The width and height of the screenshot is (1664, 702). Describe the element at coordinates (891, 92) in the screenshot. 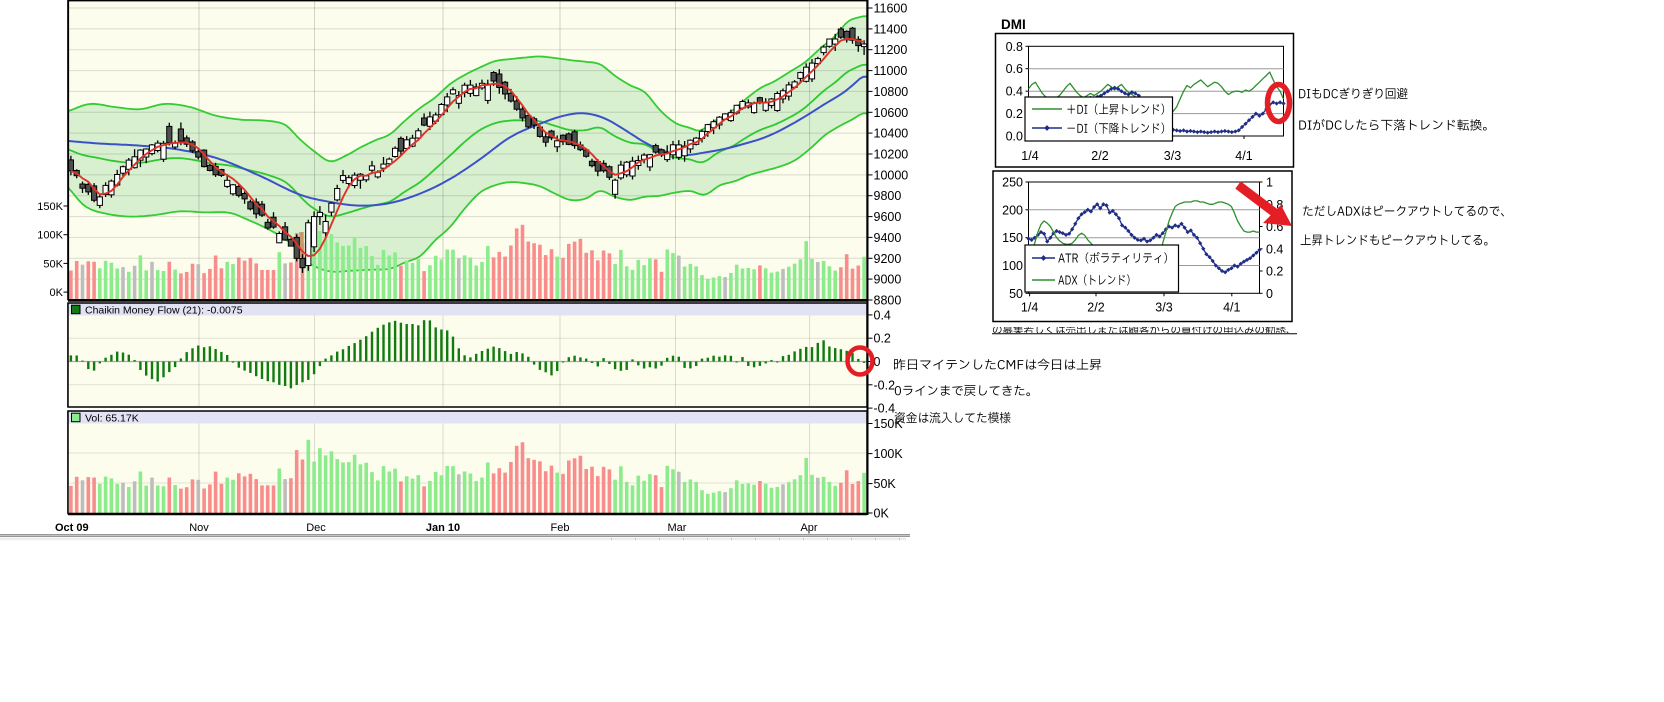

I see `svg-text: 10800` at that location.